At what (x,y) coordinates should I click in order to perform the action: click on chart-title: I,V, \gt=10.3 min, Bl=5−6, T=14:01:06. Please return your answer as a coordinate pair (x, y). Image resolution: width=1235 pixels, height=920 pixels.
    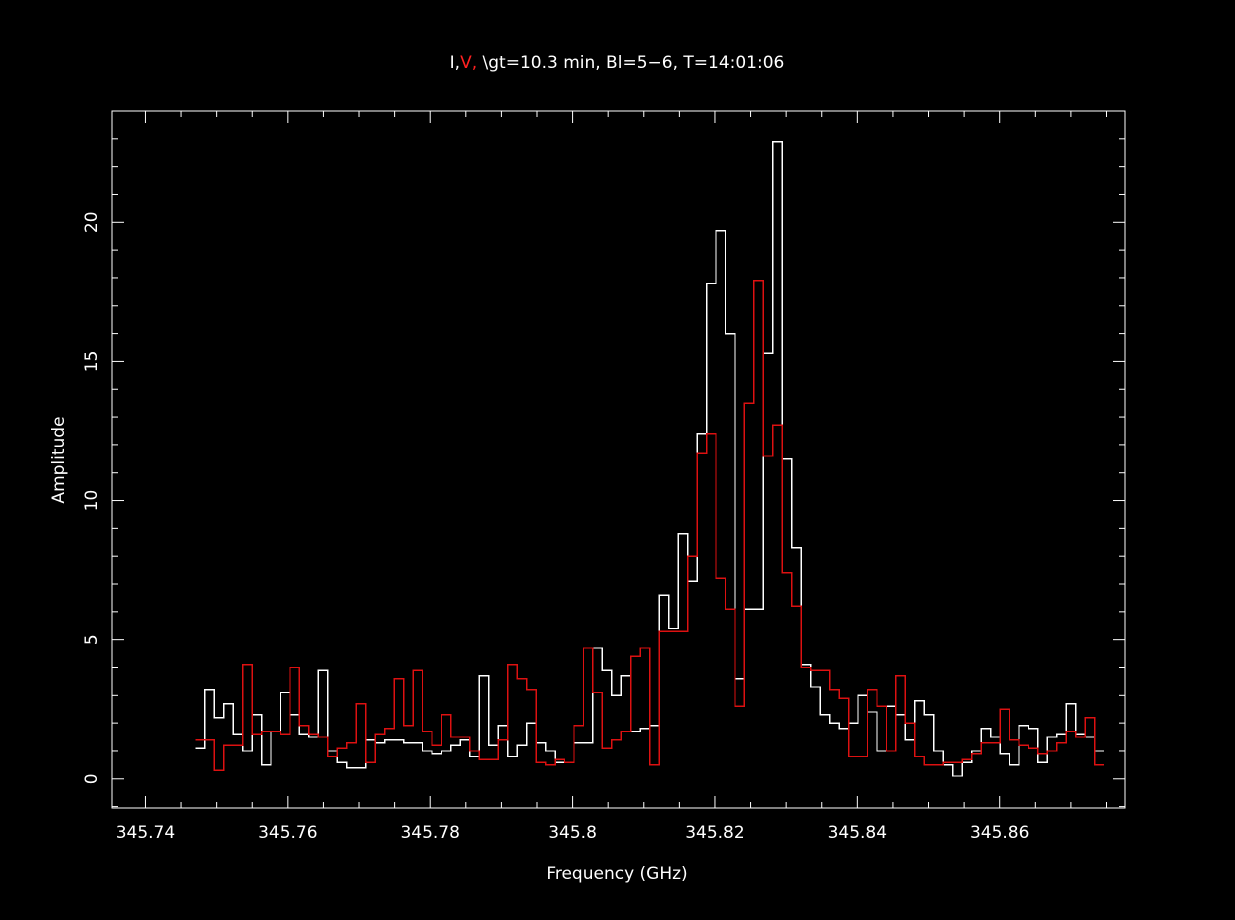
    Looking at the image, I should click on (617, 63).